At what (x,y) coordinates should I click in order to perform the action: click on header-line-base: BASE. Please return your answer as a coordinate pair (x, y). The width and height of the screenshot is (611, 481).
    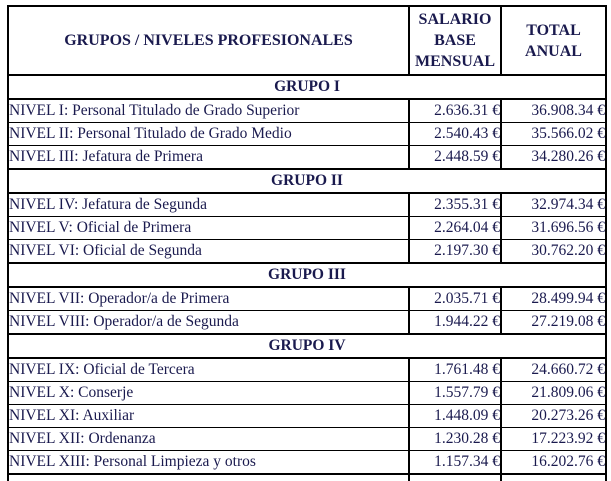
    Looking at the image, I should click on (455, 40).